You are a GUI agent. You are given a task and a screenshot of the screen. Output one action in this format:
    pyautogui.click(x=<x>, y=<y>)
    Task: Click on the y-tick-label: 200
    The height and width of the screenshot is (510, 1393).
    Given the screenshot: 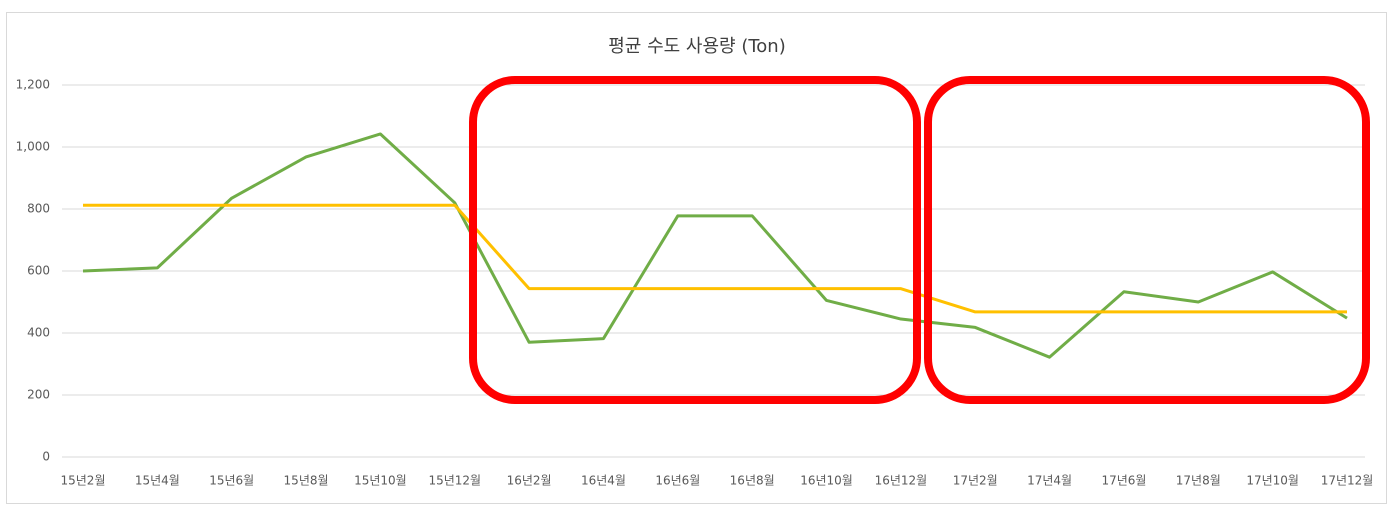 What is the action you would take?
    pyautogui.click(x=38, y=395)
    